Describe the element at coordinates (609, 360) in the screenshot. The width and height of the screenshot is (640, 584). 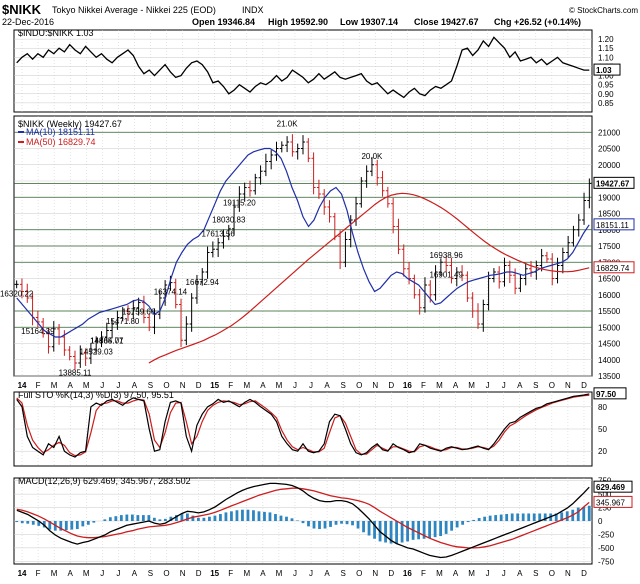
I see `y-tick-label: 14000` at that location.